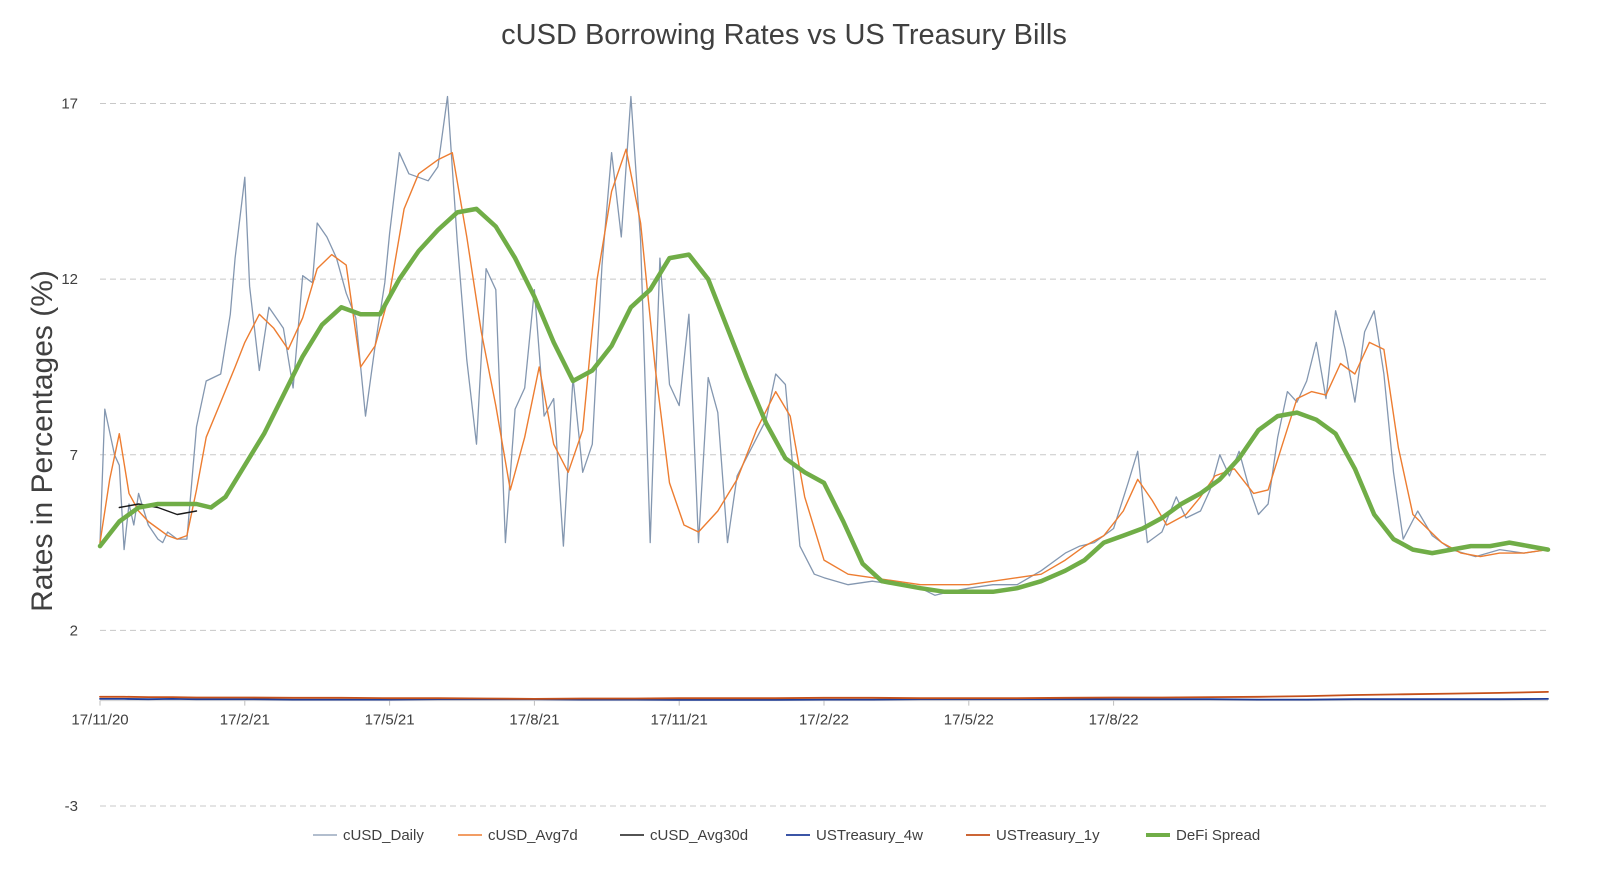  What do you see at coordinates (534, 720) in the screenshot?
I see `x-tick-label: 17/8/21` at bounding box center [534, 720].